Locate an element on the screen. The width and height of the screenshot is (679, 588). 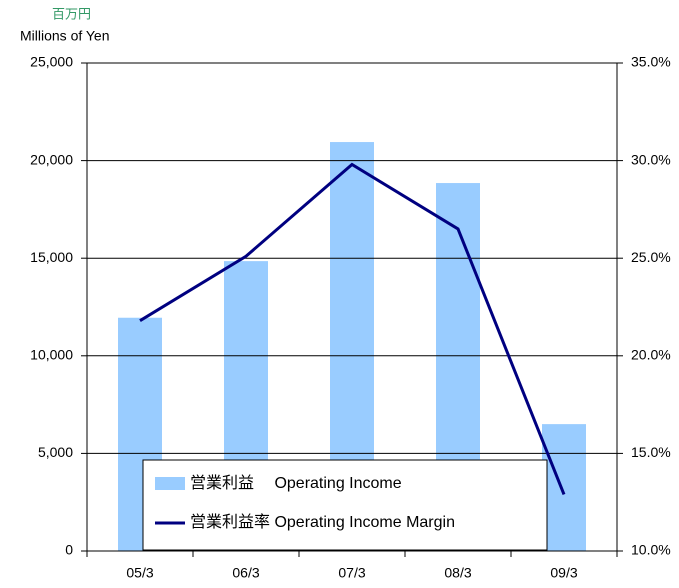
y2-tick-label: 25.0% is located at coordinates (651, 257).